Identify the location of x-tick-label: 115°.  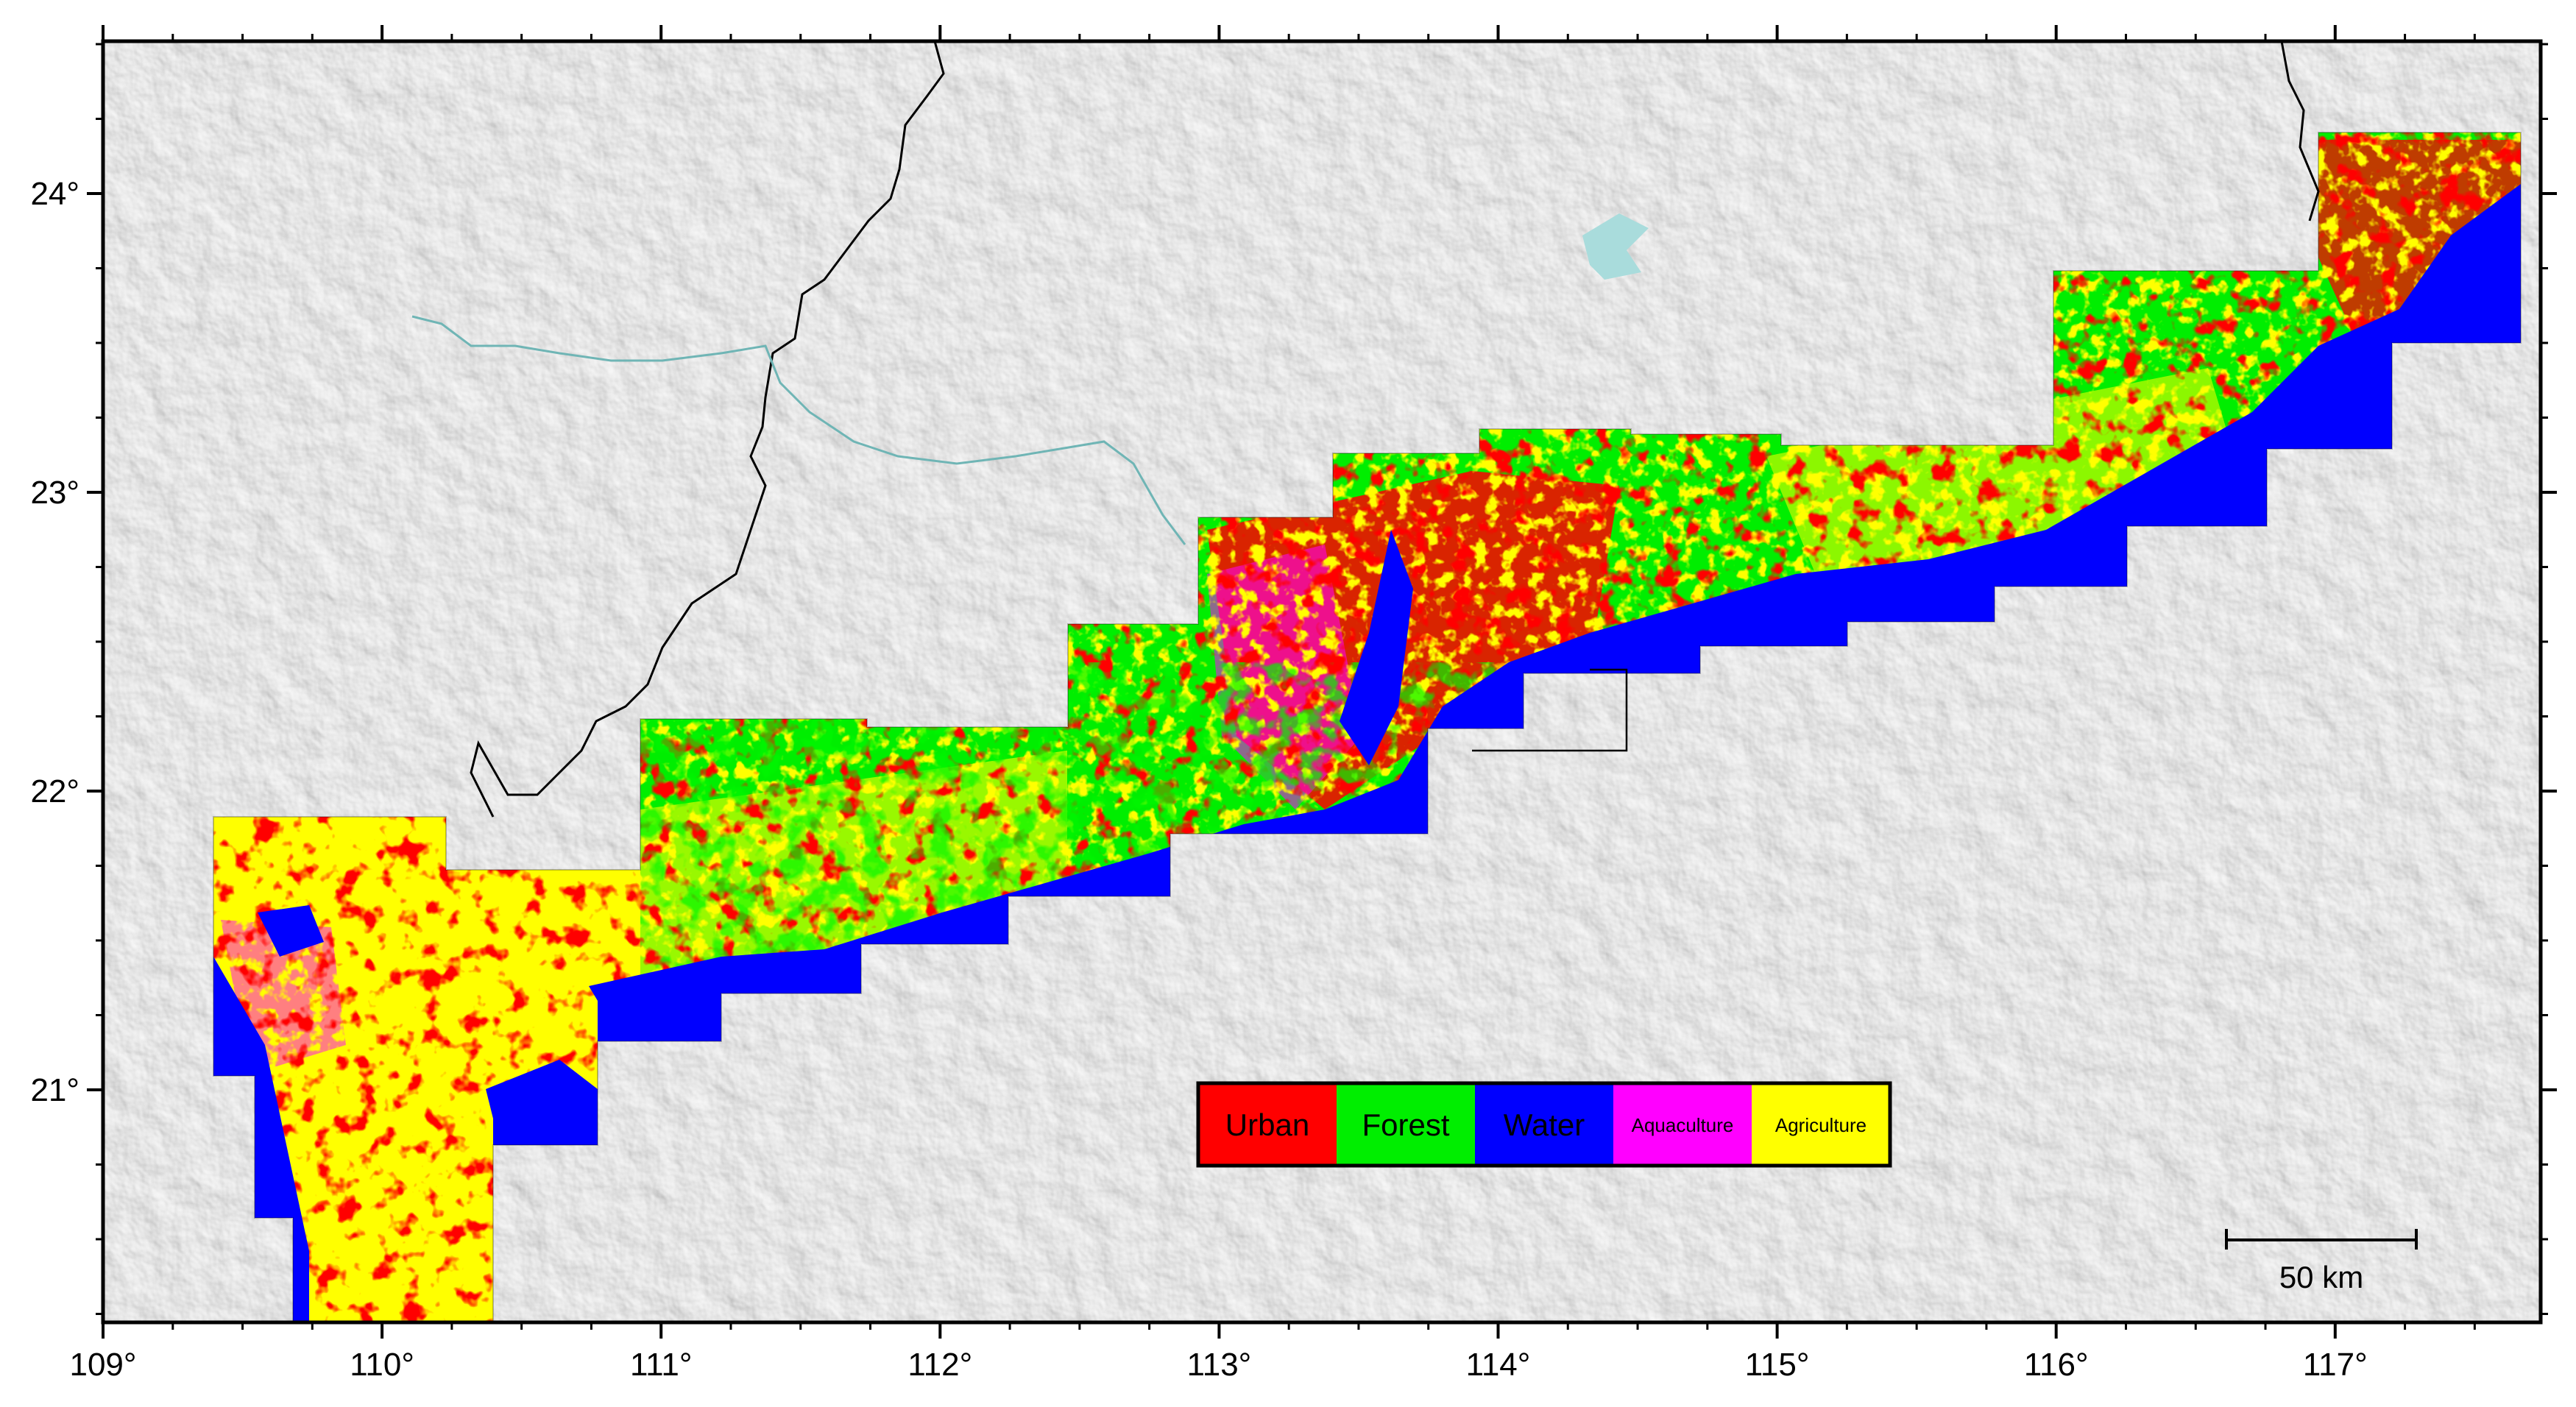
(1777, 1365).